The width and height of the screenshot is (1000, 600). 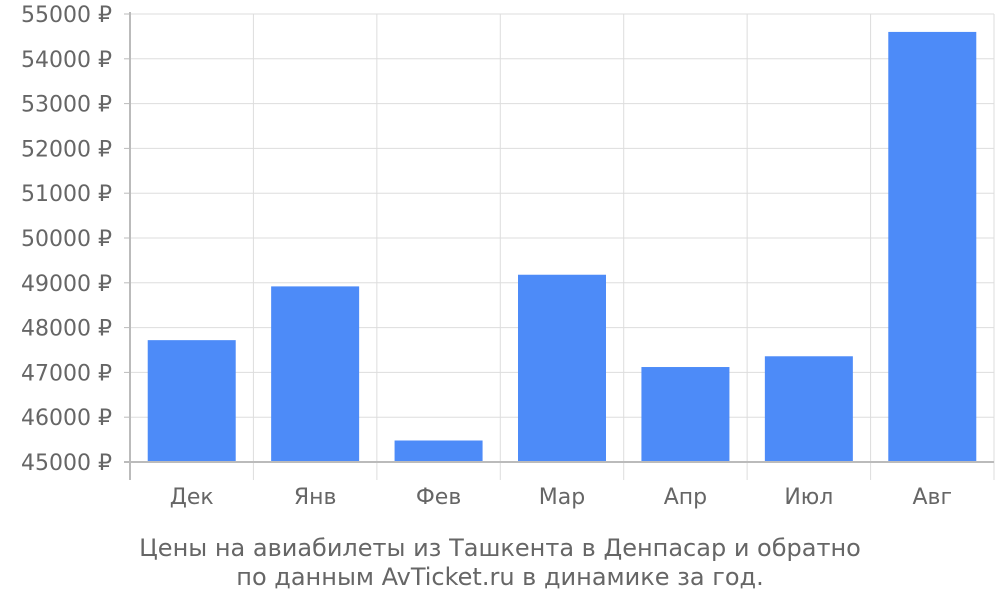 What do you see at coordinates (192, 497) in the screenshot?
I see `x-tick-label: Дек` at bounding box center [192, 497].